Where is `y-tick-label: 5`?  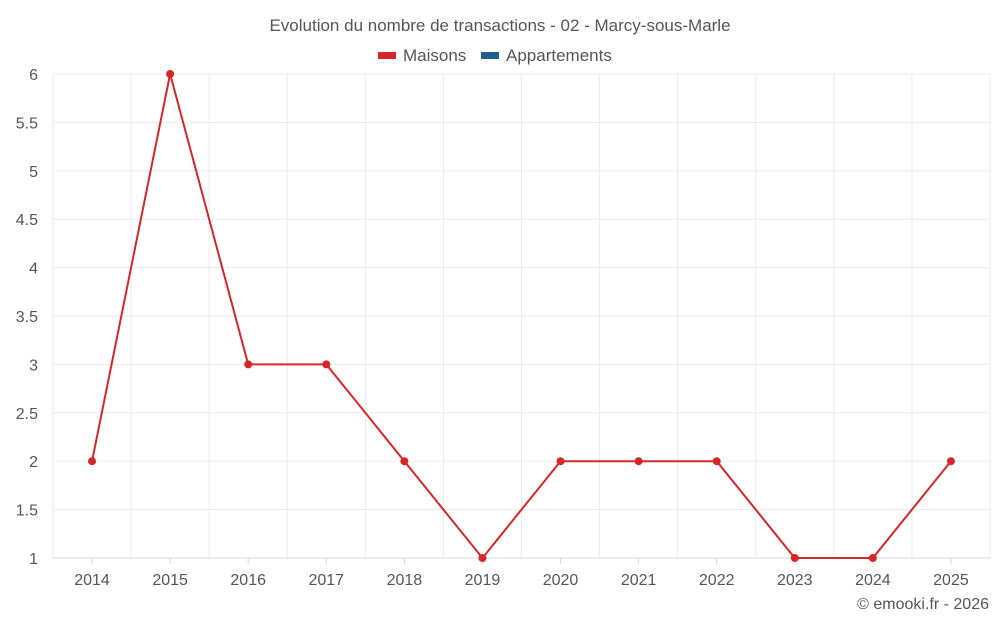
y-tick-label: 5 is located at coordinates (33, 172).